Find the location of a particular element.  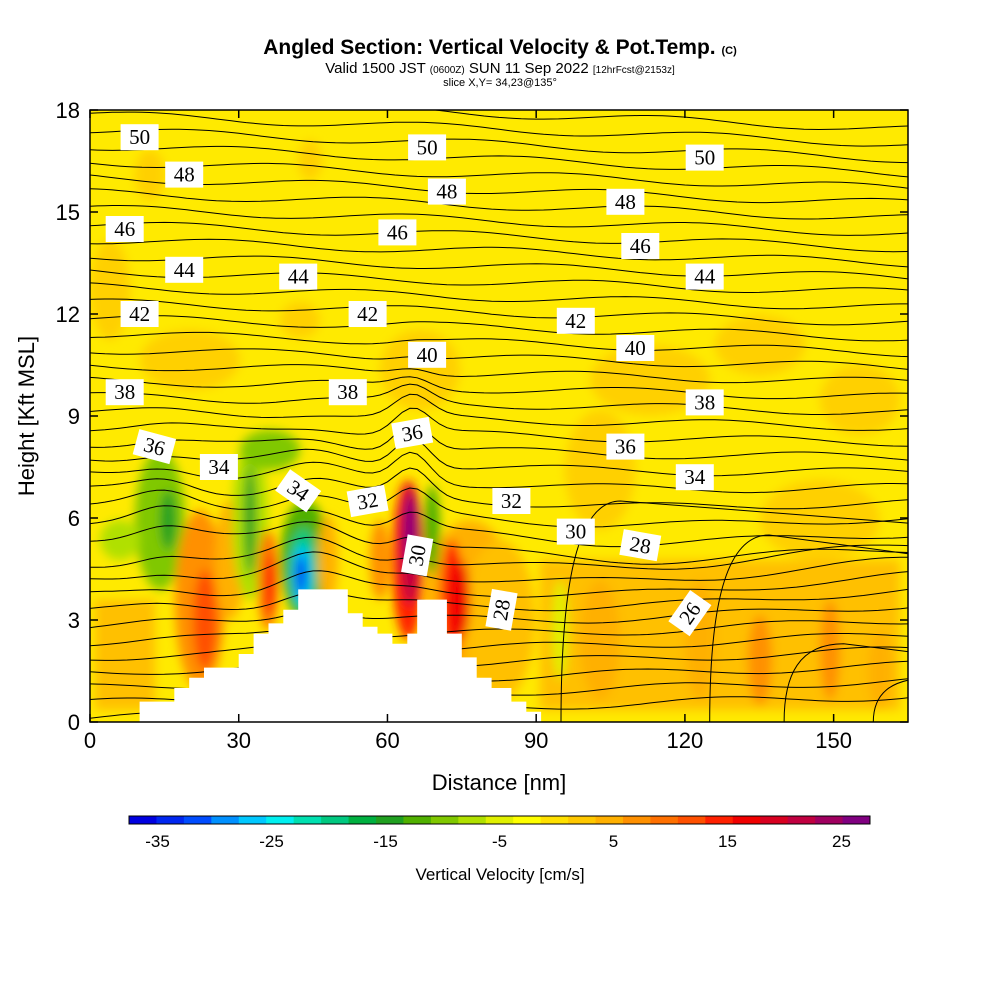

contour-label-text: 38 is located at coordinates (347, 392).